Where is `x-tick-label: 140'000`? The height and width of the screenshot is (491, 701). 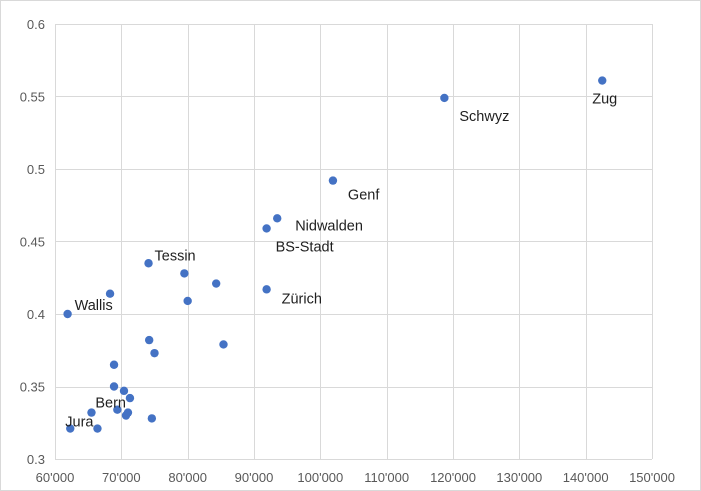
x-tick-label: 140'000 is located at coordinates (586, 477).